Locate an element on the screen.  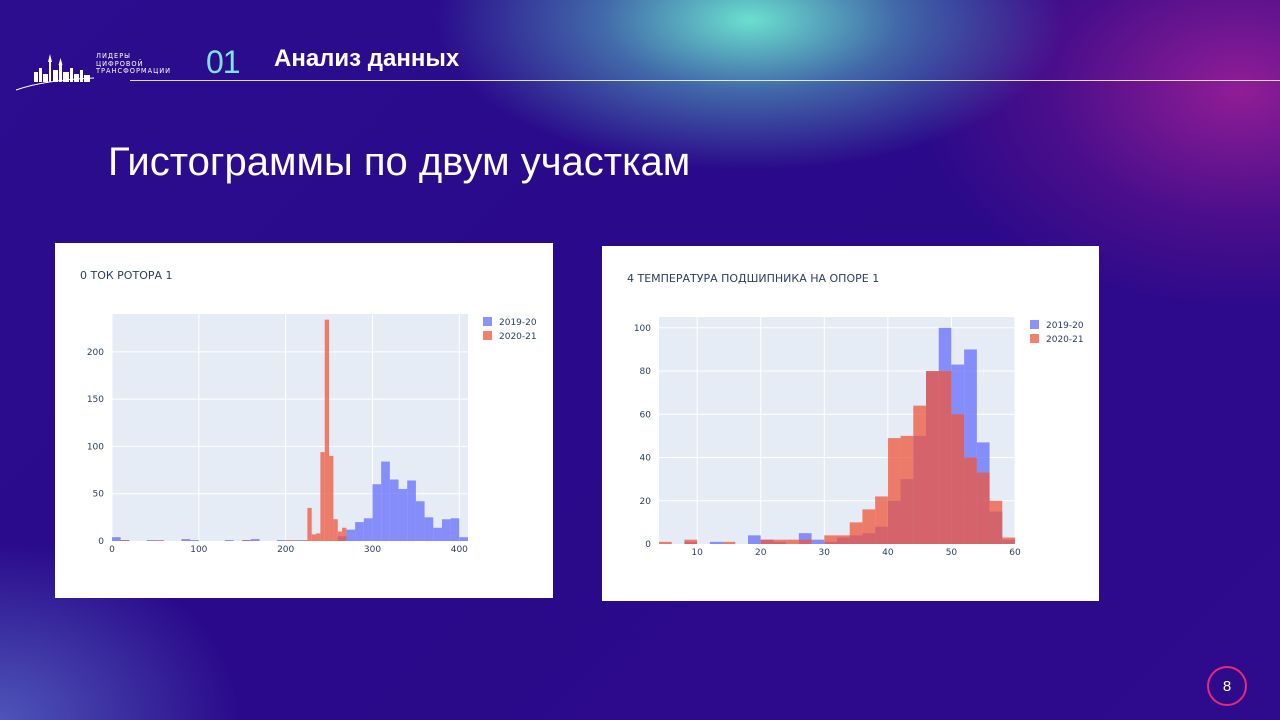
logo: ЛИДЕРЫ ЦИФРОВОЙ ТРАНСФОРМАЦИИ is located at coordinates (99, 71).